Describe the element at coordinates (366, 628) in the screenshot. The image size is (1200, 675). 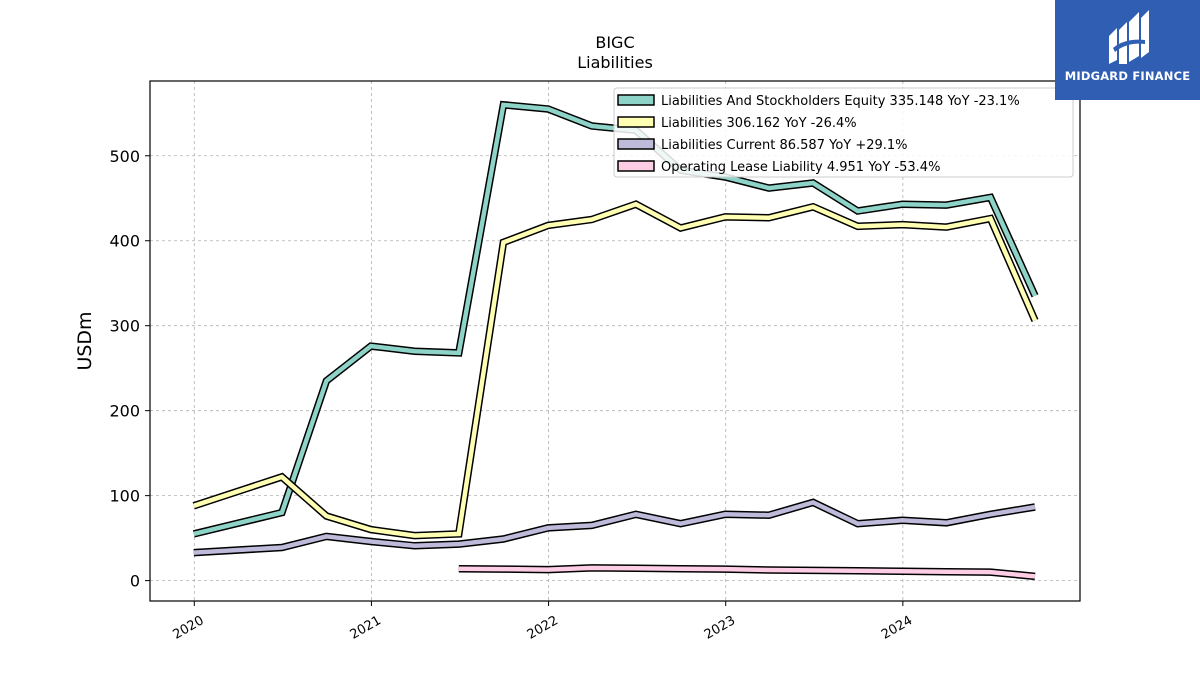
I see `x-tick-label: 2021` at that location.